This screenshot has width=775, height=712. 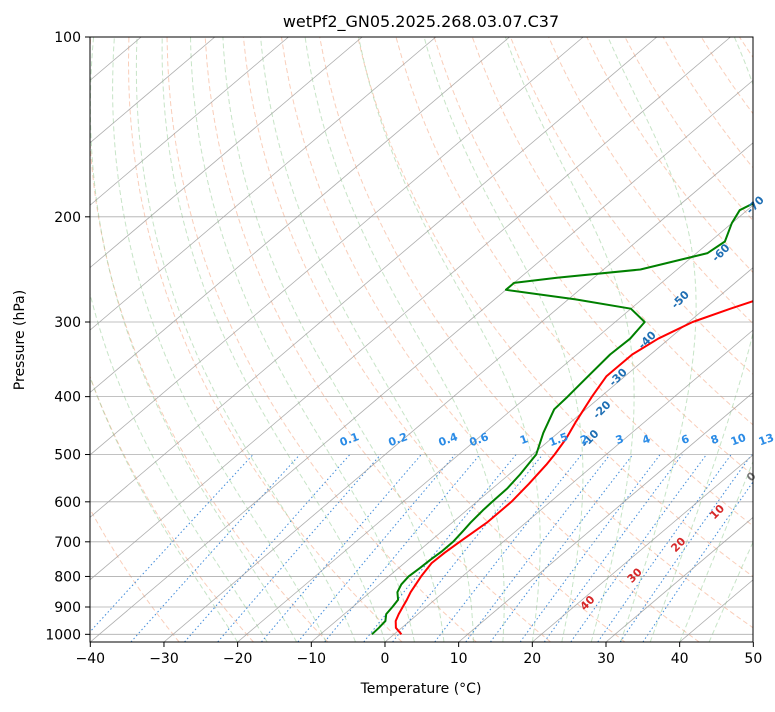 I want to click on mixing-ratio-label: 8, so click(x=715, y=439).